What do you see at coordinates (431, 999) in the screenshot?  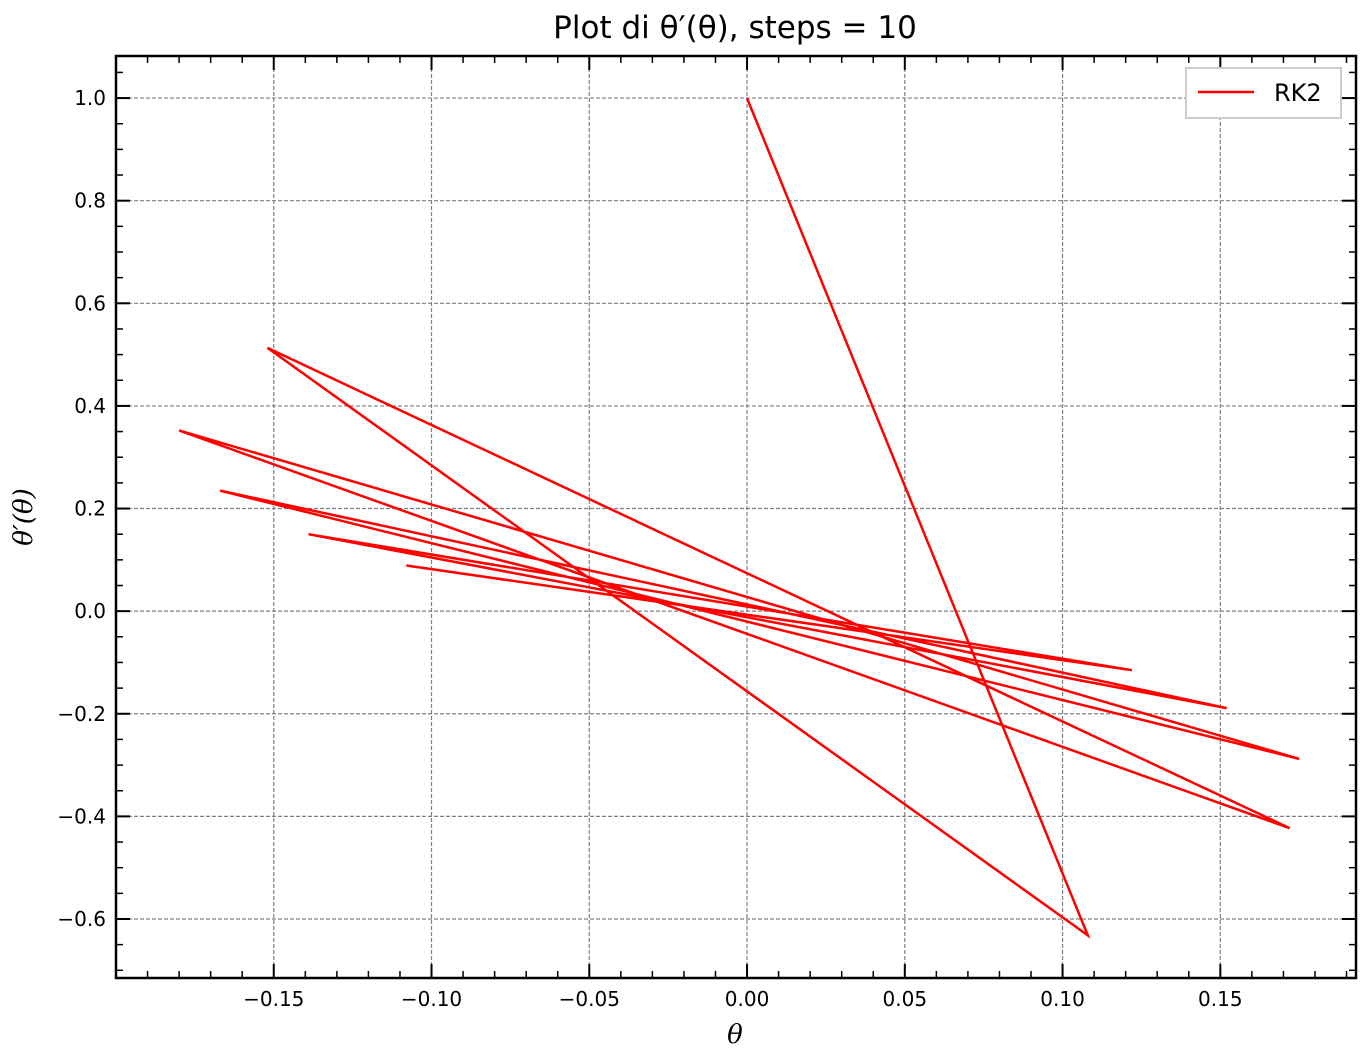 I see `x-tick-label: −0.10` at bounding box center [431, 999].